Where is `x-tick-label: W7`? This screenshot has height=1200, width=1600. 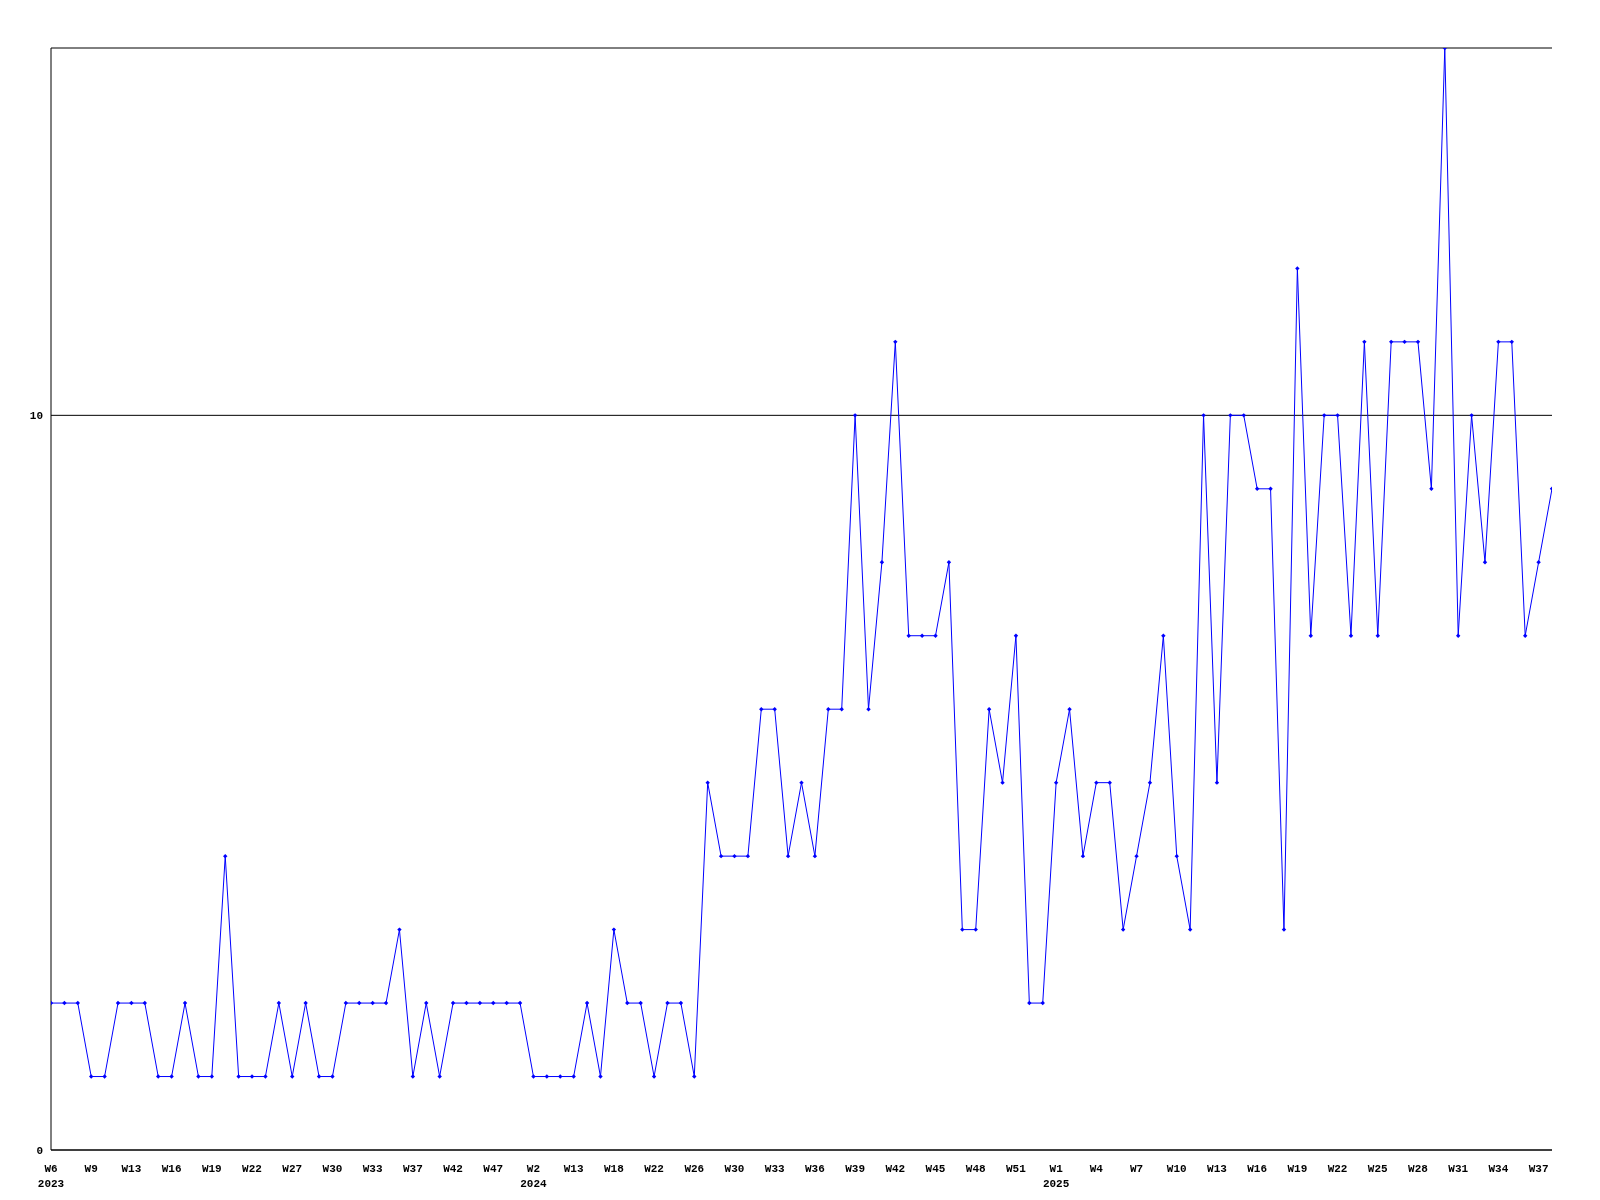 x-tick-label: W7 is located at coordinates (1136, 1169).